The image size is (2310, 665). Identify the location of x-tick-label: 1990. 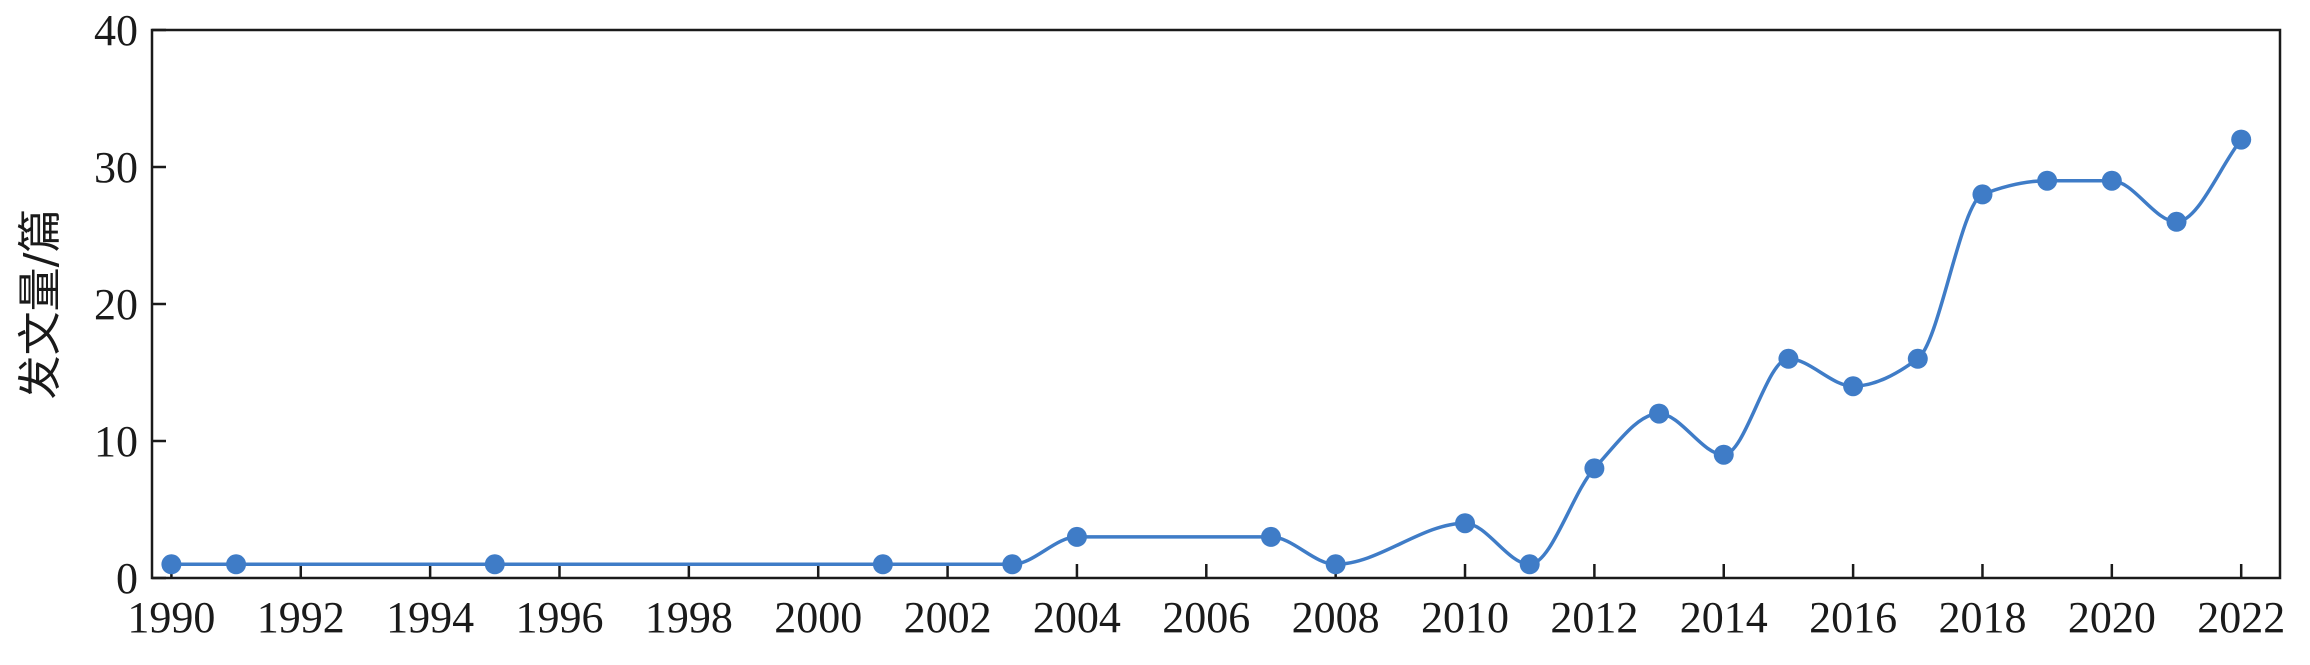
(171, 617).